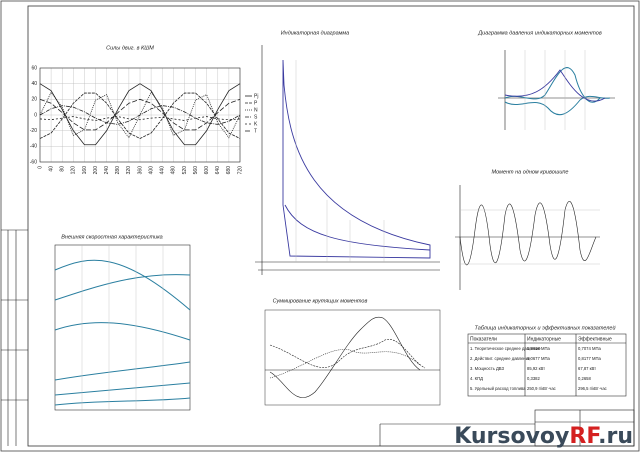  What do you see at coordinates (539, 33) in the screenshot?
I see `chart-title: Диаграмма давления индикаторных моментов` at bounding box center [539, 33].